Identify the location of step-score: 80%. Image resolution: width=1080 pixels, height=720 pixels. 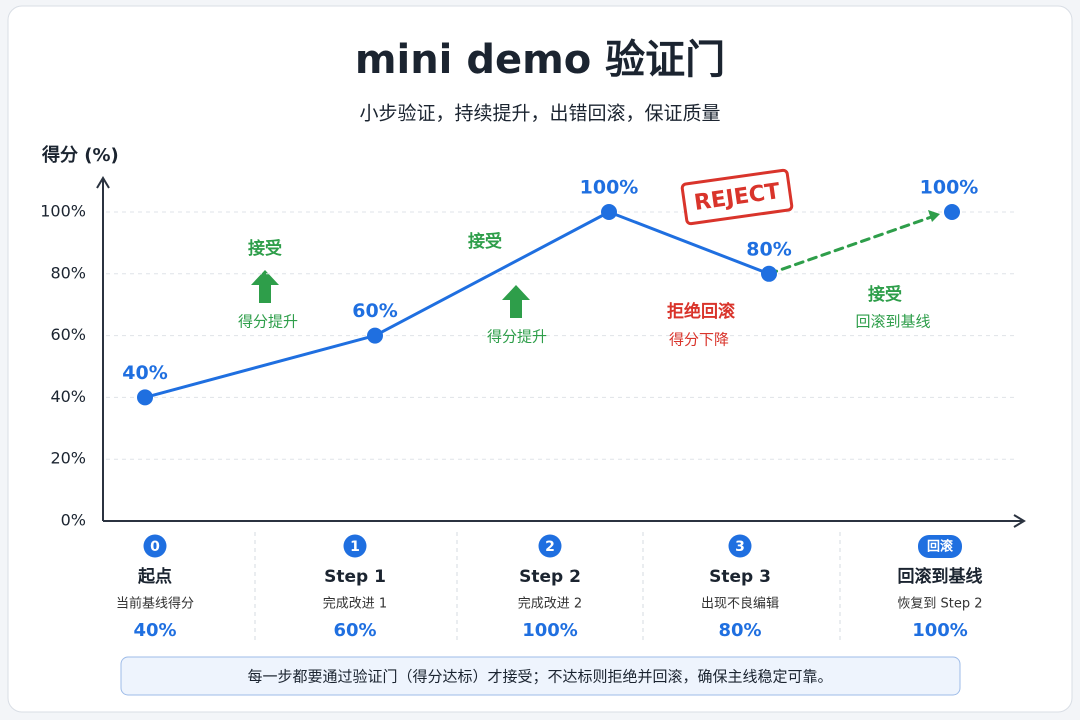
(739, 630).